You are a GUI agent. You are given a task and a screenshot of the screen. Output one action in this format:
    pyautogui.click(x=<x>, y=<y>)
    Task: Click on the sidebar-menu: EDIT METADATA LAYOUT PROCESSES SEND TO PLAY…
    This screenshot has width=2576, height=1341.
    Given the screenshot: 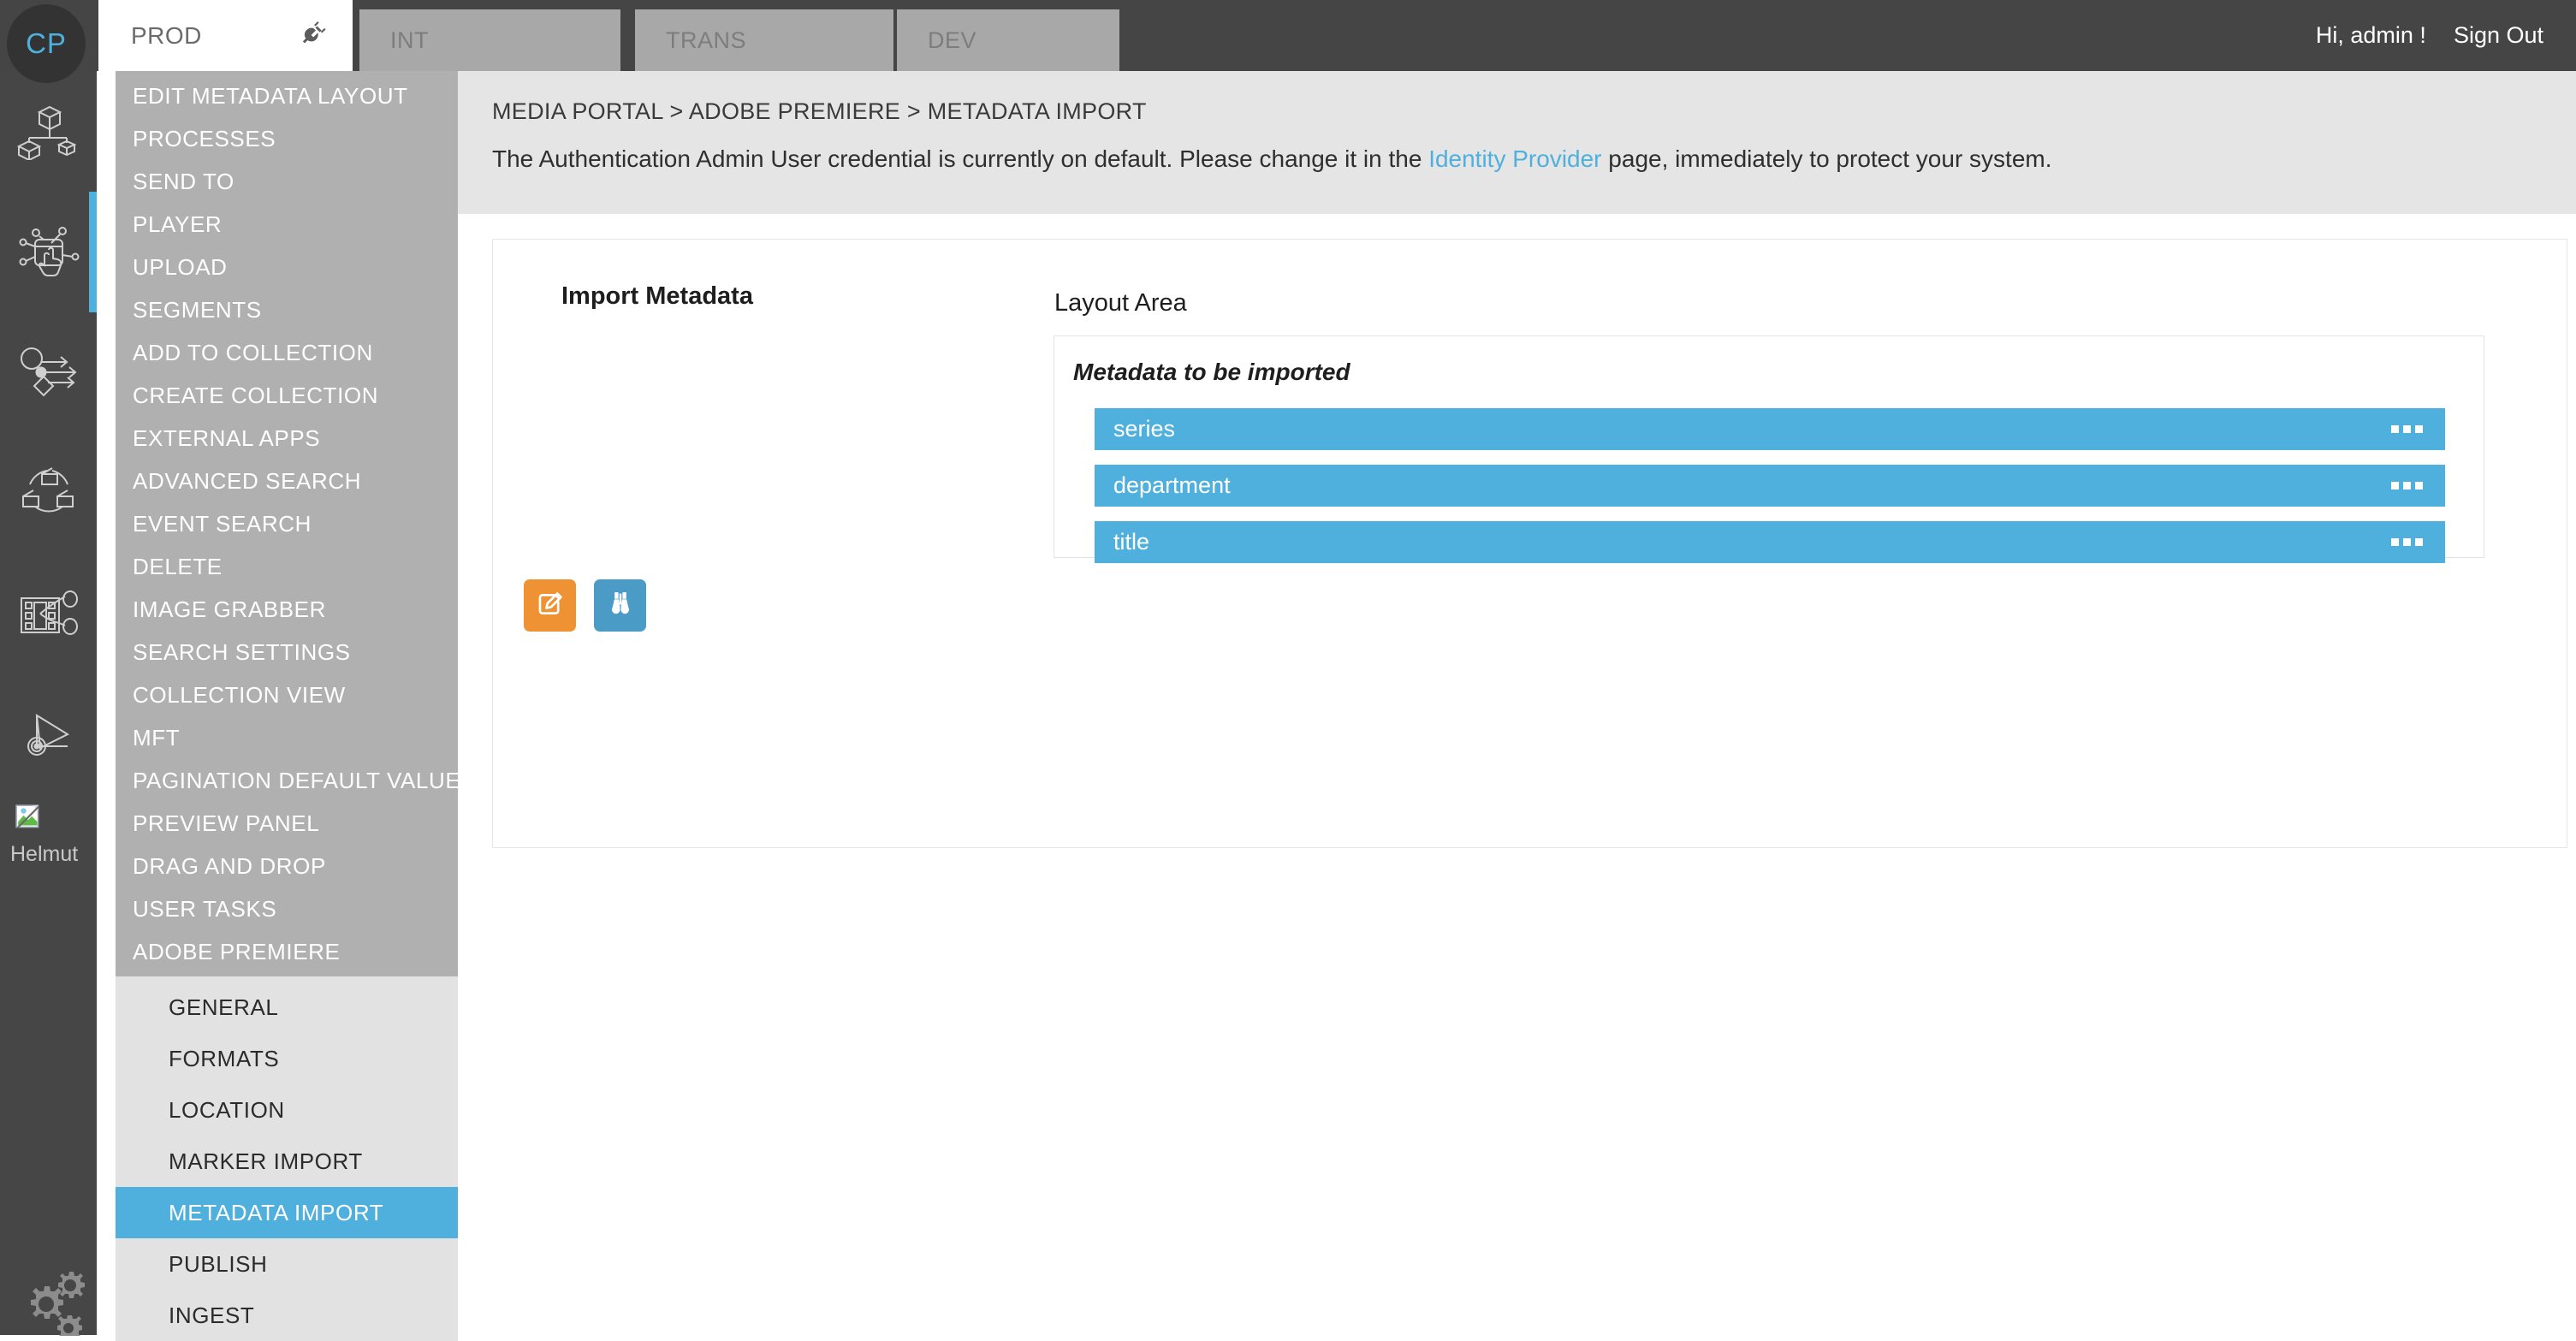 What is the action you would take?
    pyautogui.click(x=288, y=706)
    